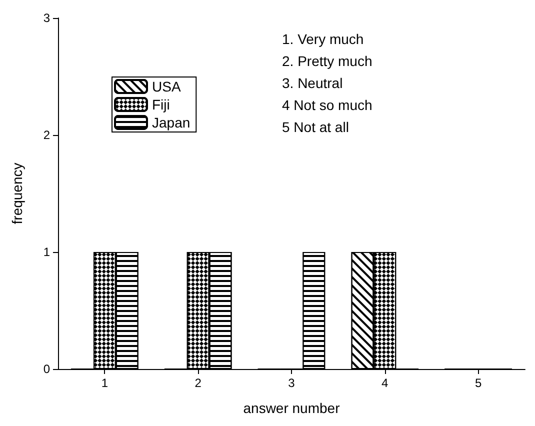 The width and height of the screenshot is (535, 426). What do you see at coordinates (315, 127) in the screenshot?
I see `annotation: 5 Not at all` at bounding box center [315, 127].